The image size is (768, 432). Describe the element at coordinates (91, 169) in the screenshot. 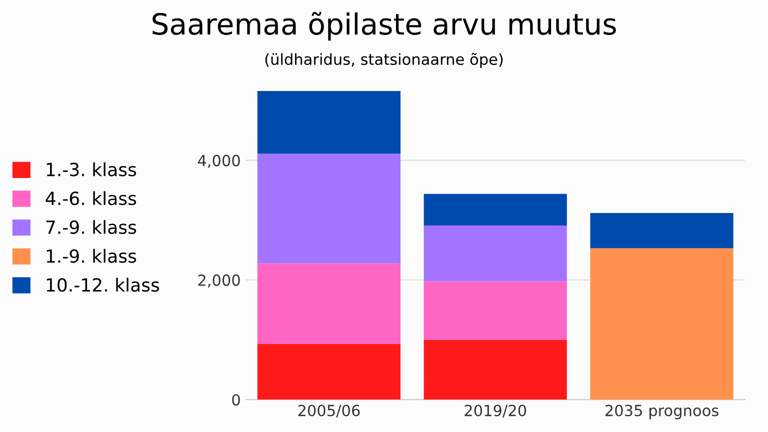

I see `legend-label: 1.-3. klass` at that location.